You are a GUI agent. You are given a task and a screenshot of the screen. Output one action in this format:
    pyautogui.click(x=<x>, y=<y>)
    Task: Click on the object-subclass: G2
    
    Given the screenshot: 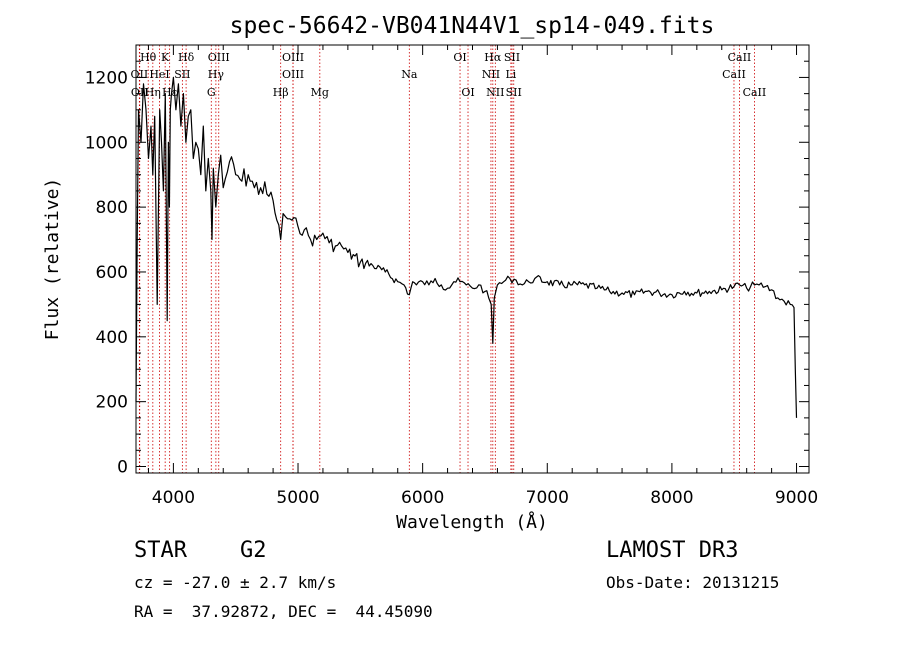 What is the action you would take?
    pyautogui.click(x=253, y=550)
    